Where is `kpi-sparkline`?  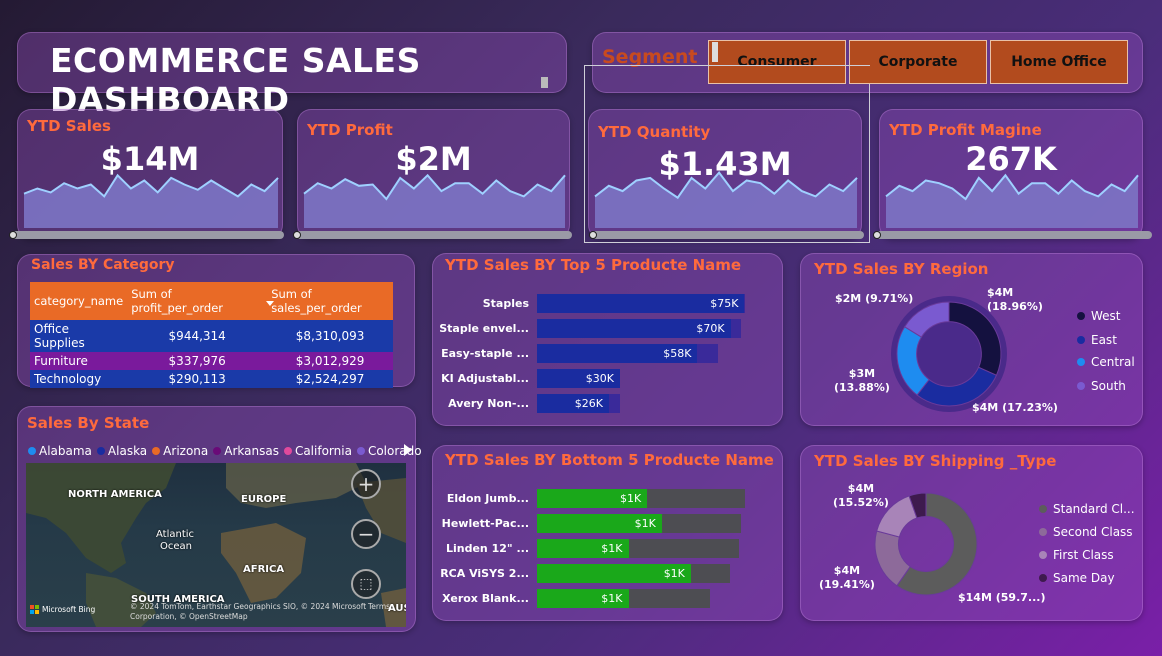 kpi-sparkline is located at coordinates (726, 199).